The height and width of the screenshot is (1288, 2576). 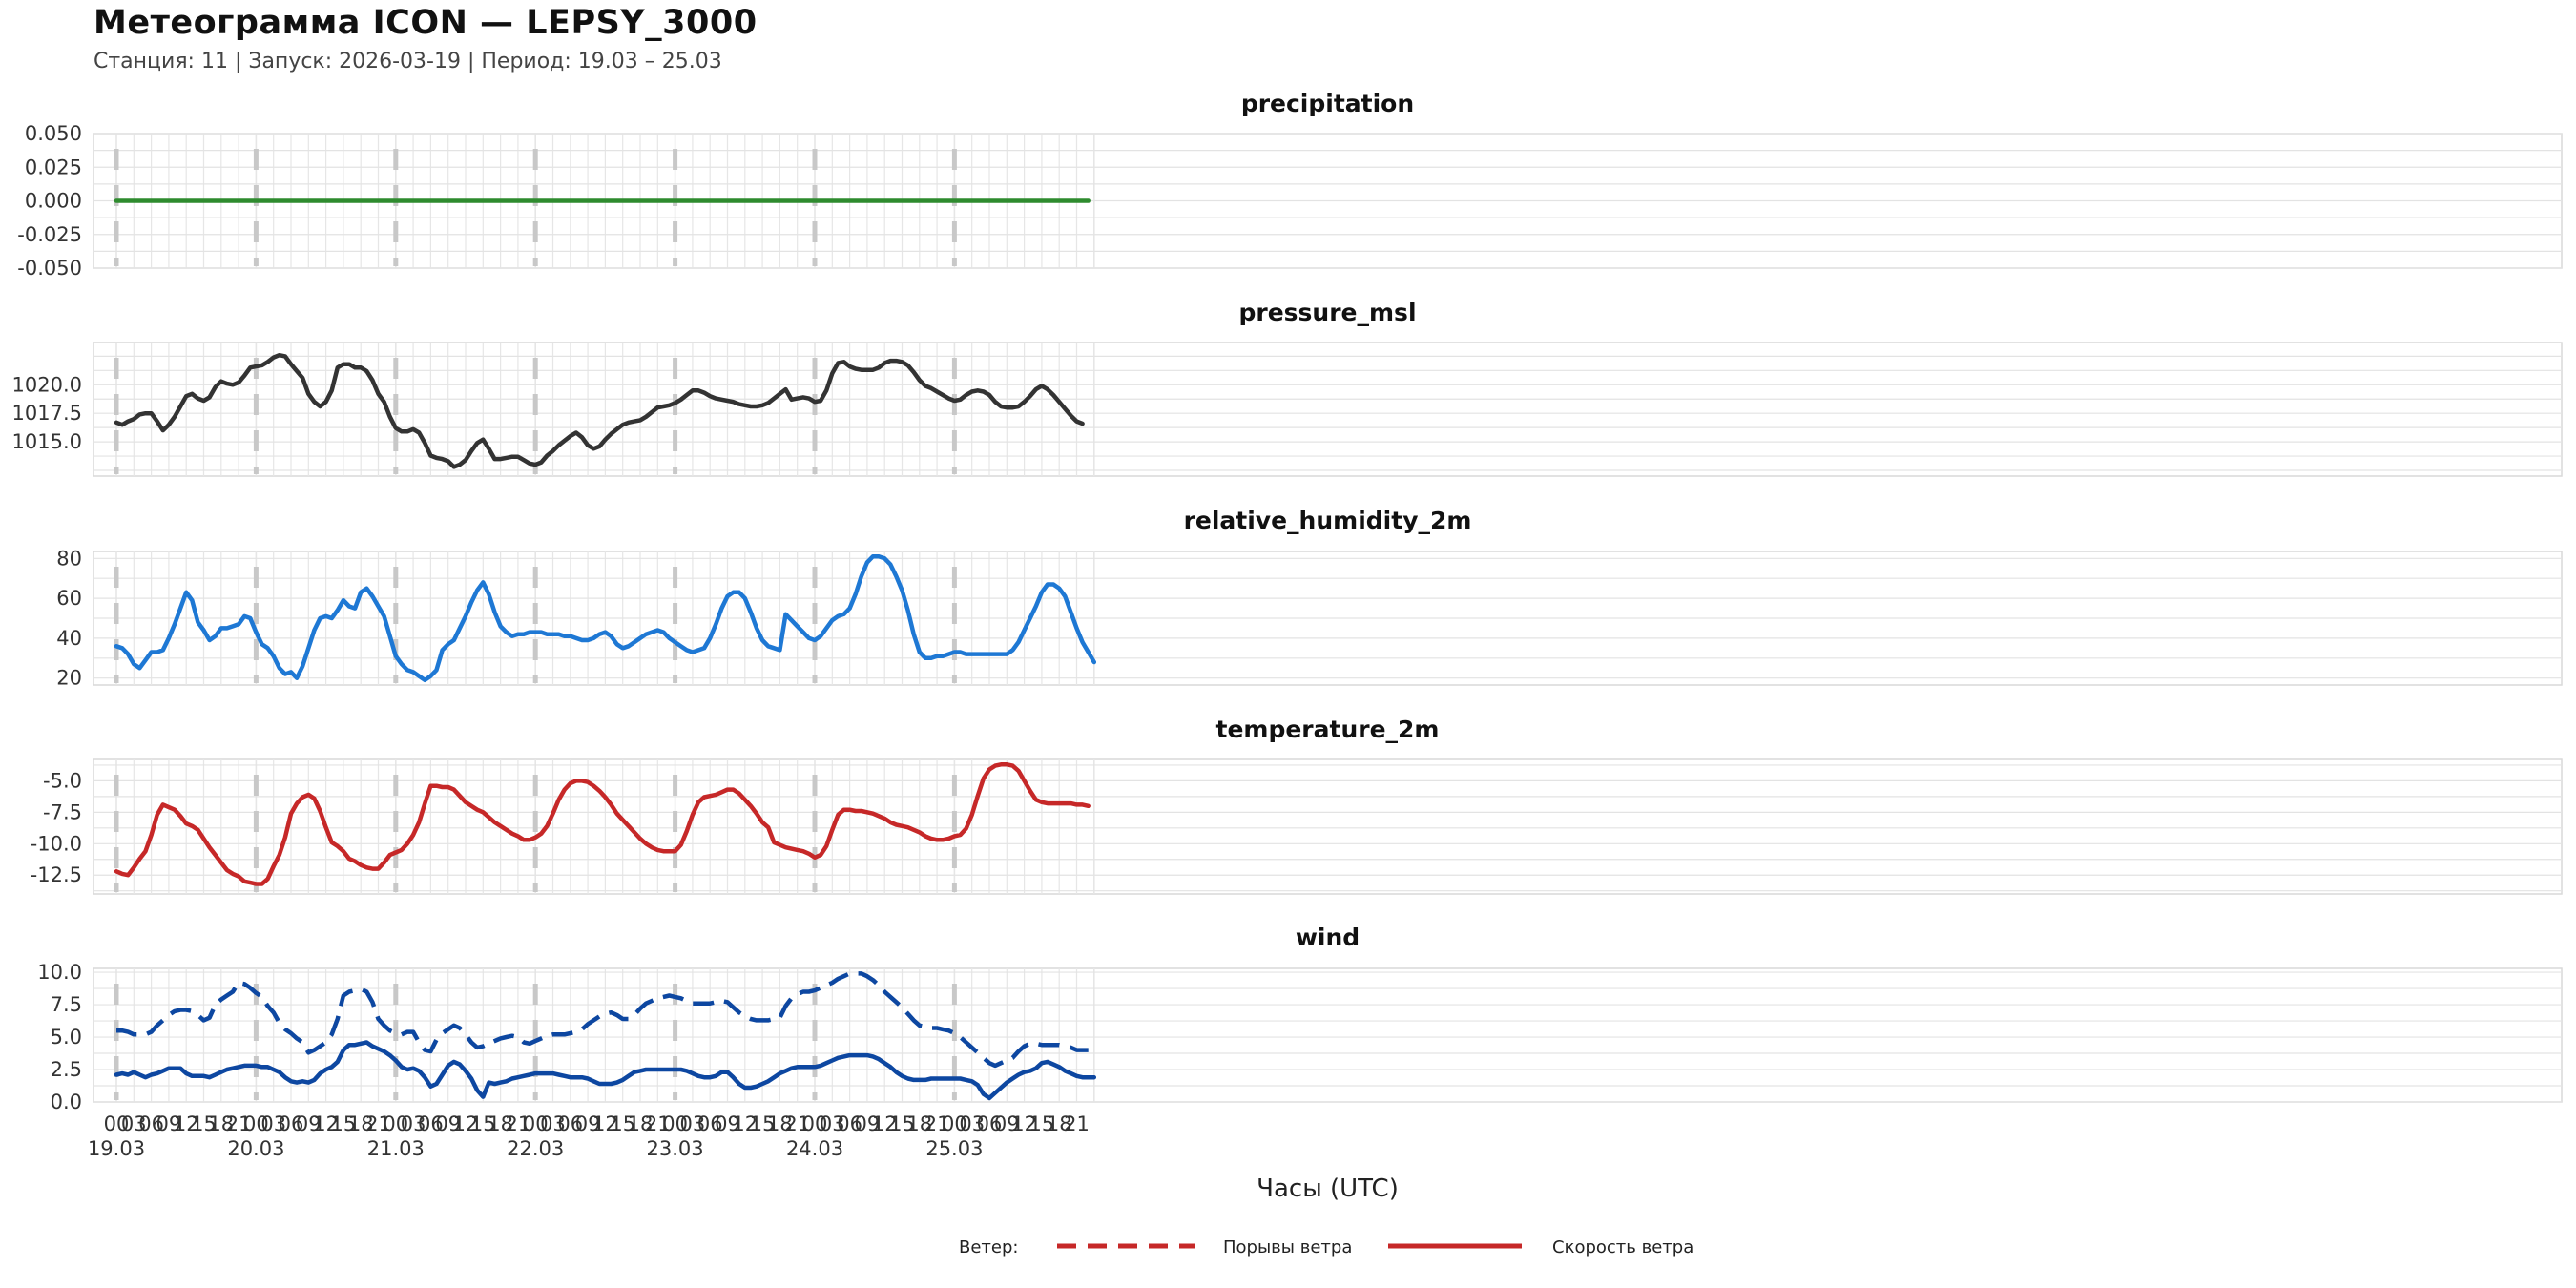 What do you see at coordinates (116, 1148) in the screenshot?
I see `x-tick-date: 19.03` at bounding box center [116, 1148].